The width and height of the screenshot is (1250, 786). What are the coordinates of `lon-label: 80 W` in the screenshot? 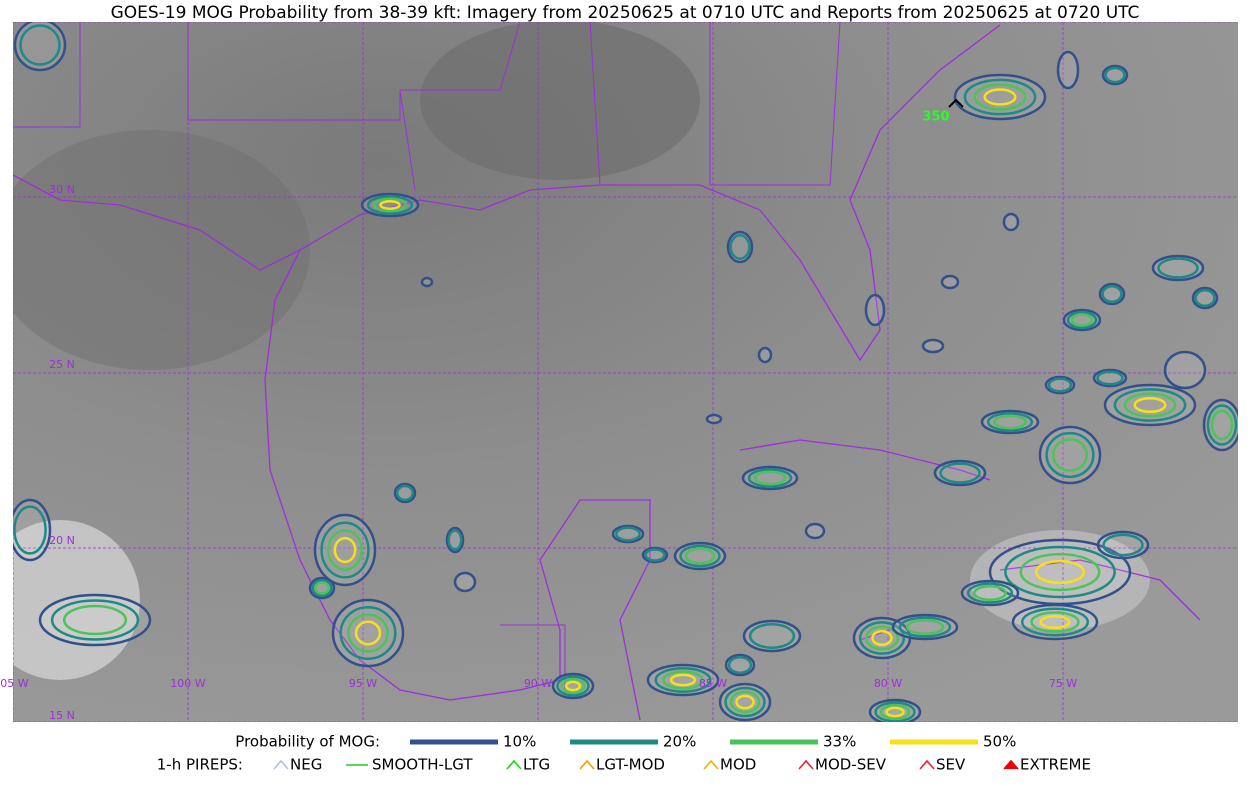 It's located at (888, 683).